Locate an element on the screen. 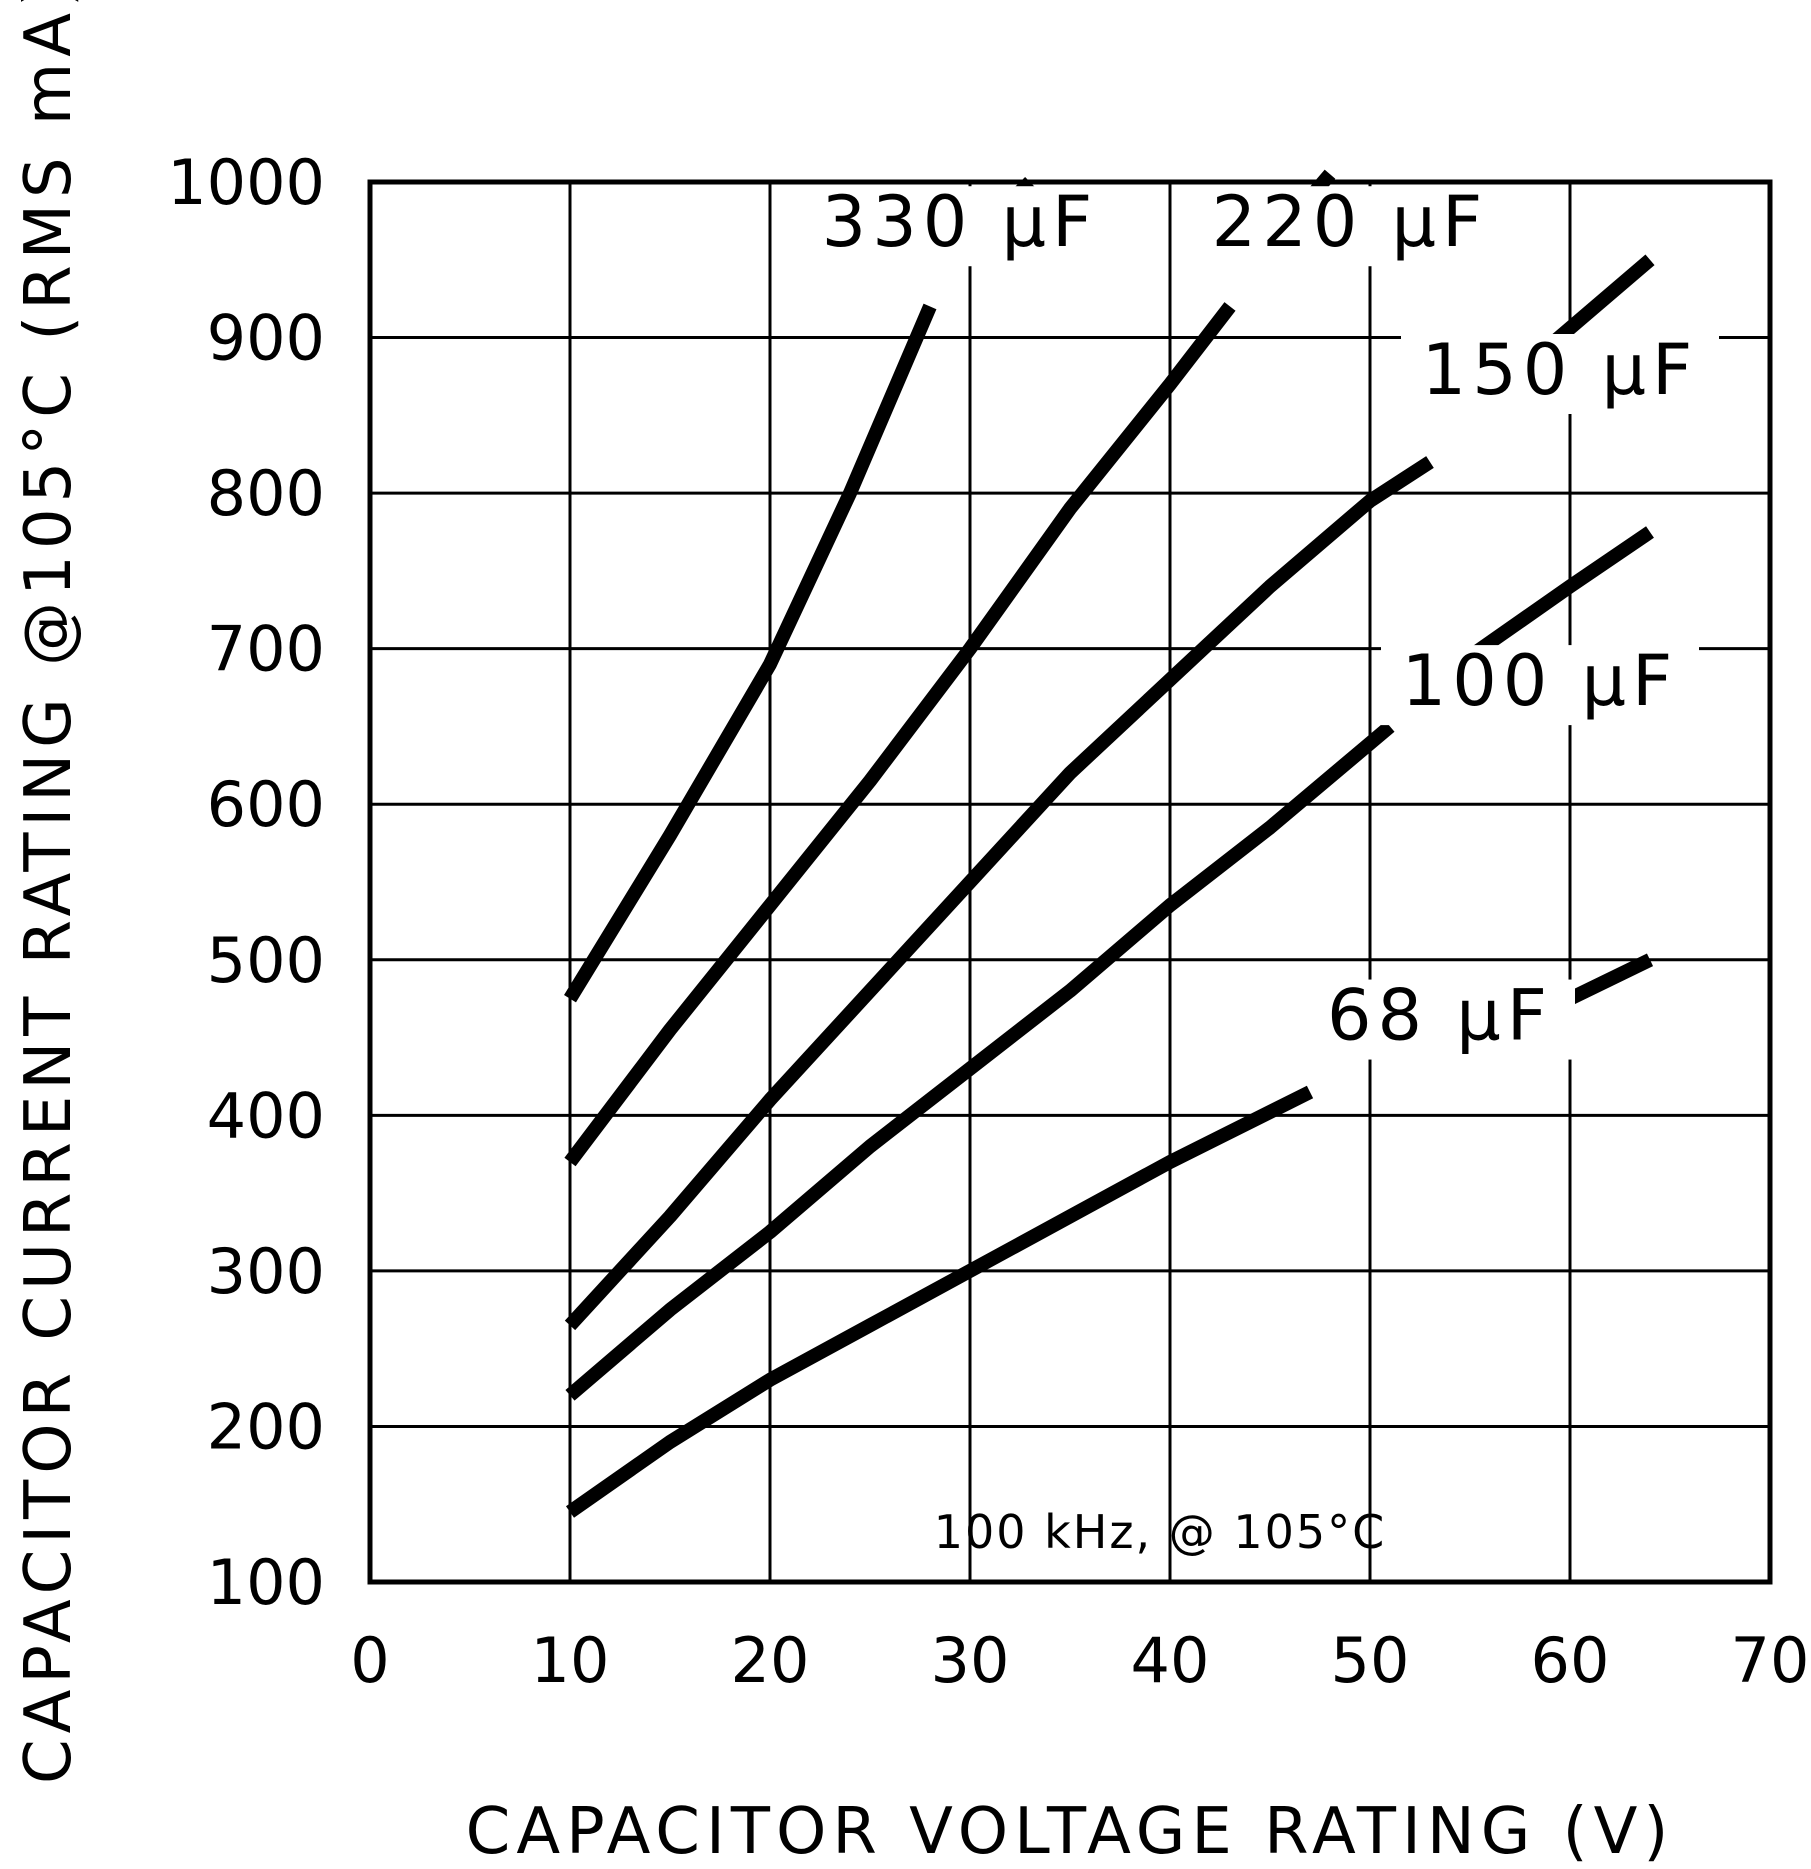 This screenshot has width=1811, height=1869. series-line-330f is located at coordinates (750, 653).